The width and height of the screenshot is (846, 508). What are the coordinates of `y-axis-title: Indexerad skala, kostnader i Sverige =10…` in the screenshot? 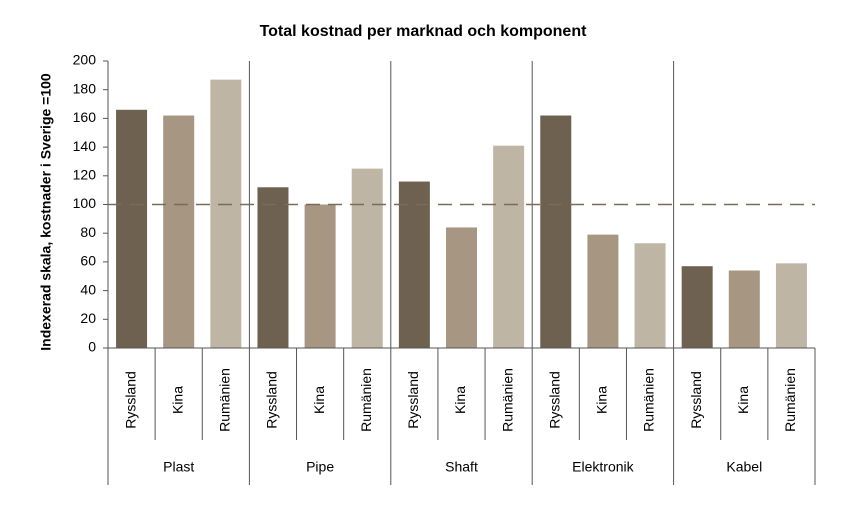 It's located at (46, 212).